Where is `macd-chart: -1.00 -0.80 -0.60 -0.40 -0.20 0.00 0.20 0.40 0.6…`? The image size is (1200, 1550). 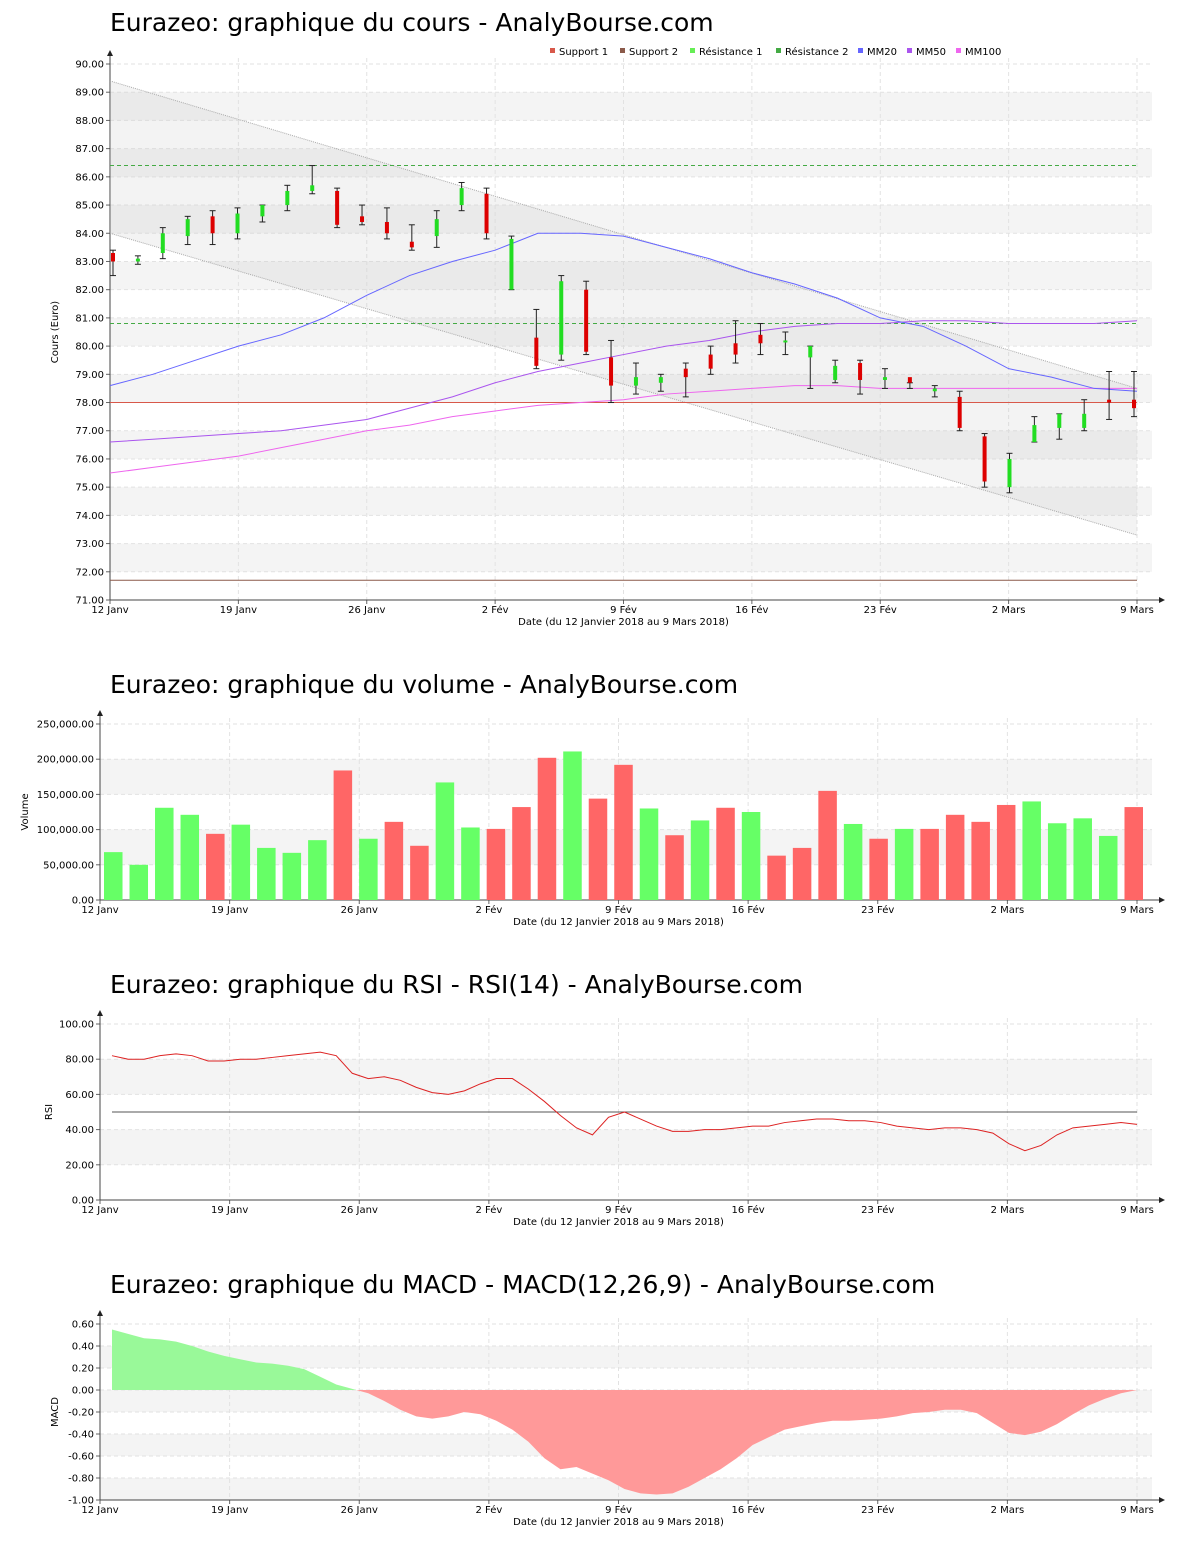 macd-chart: -1.00 -0.80 -0.60 -0.40 -0.20 0.00 0.20 0.40 0.6… is located at coordinates (607, 1419).